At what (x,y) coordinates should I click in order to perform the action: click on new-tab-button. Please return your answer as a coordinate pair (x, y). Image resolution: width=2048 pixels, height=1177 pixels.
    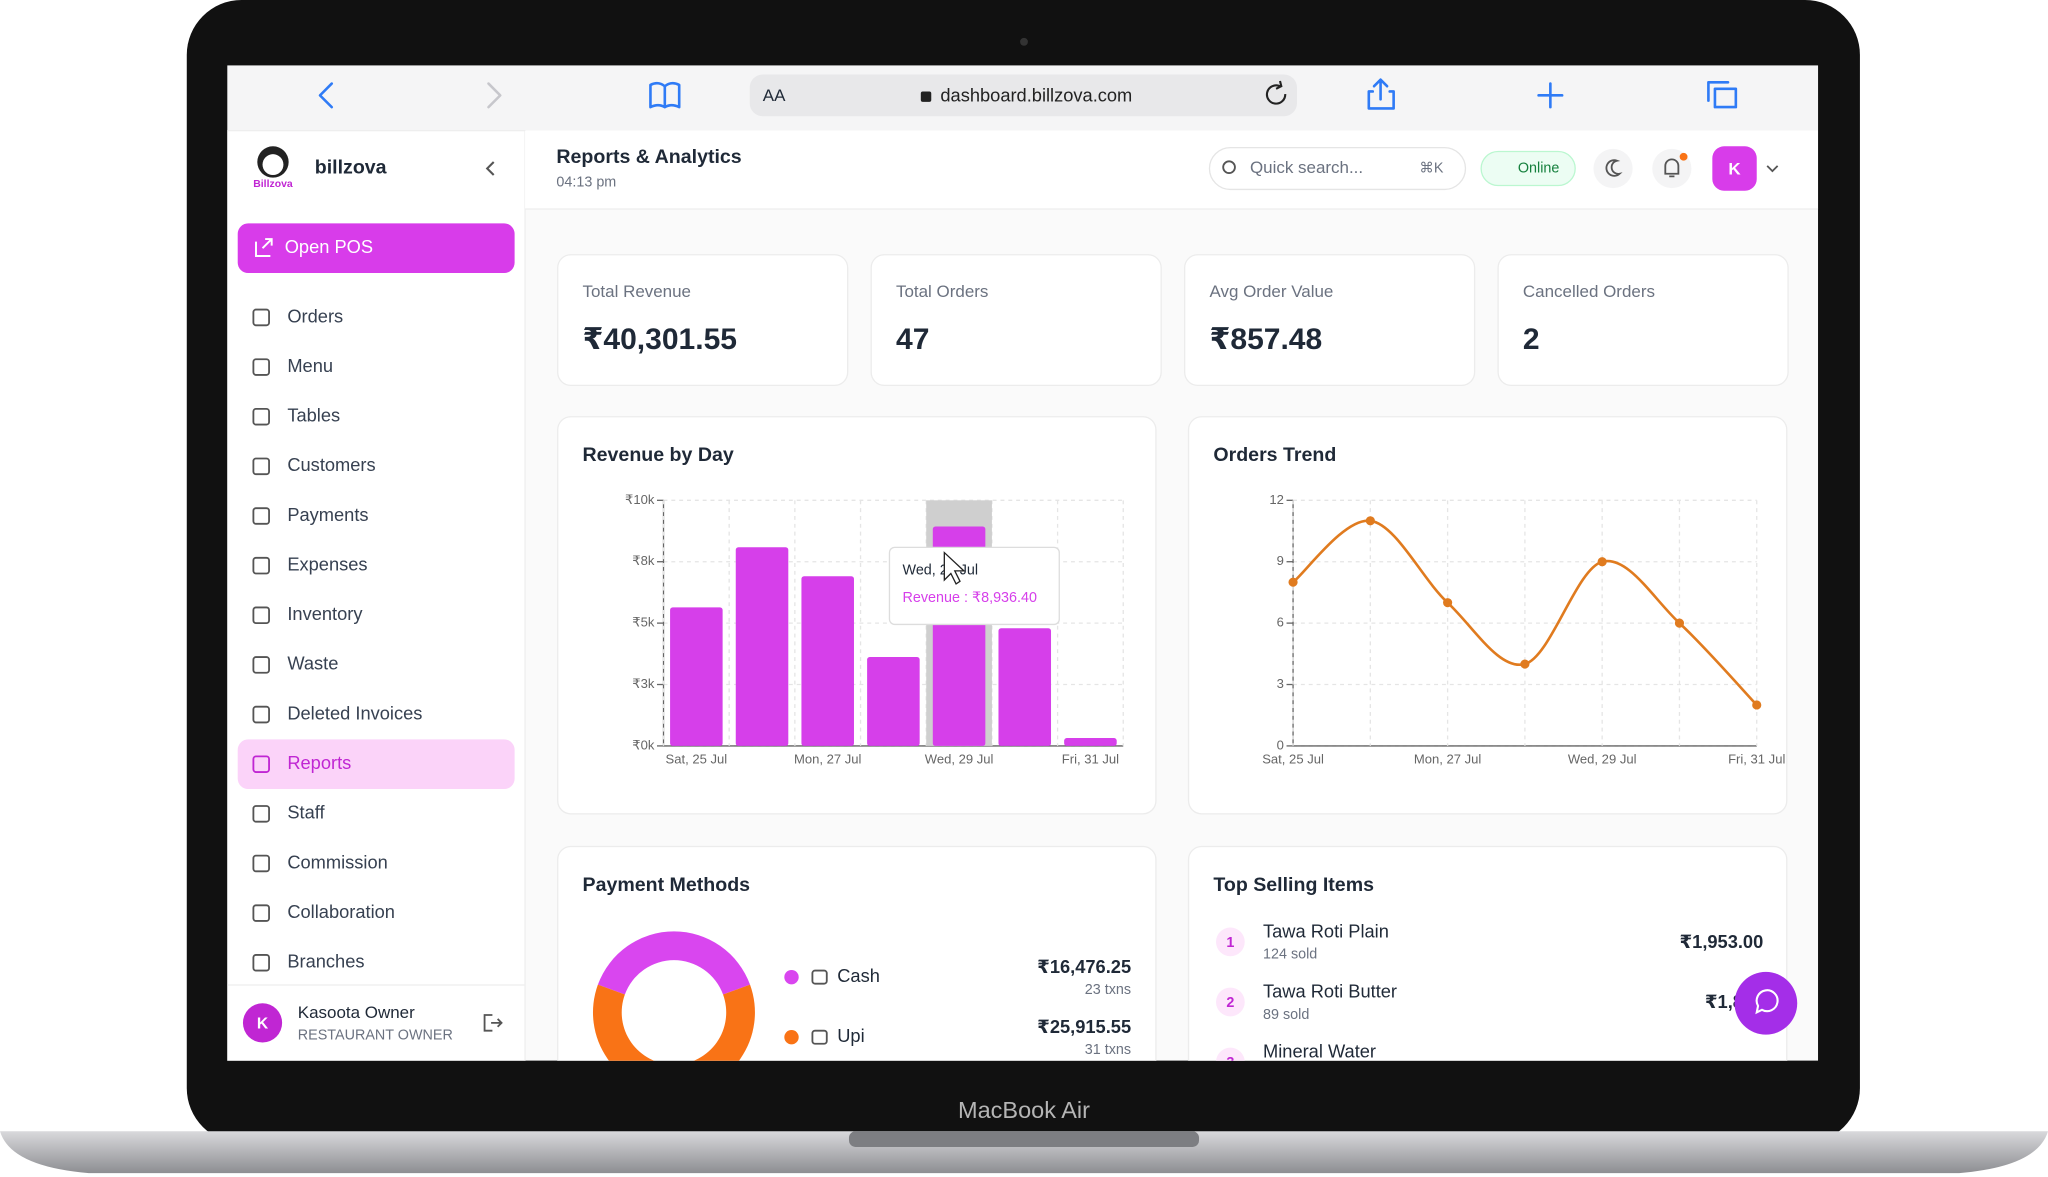
    Looking at the image, I should click on (1550, 95).